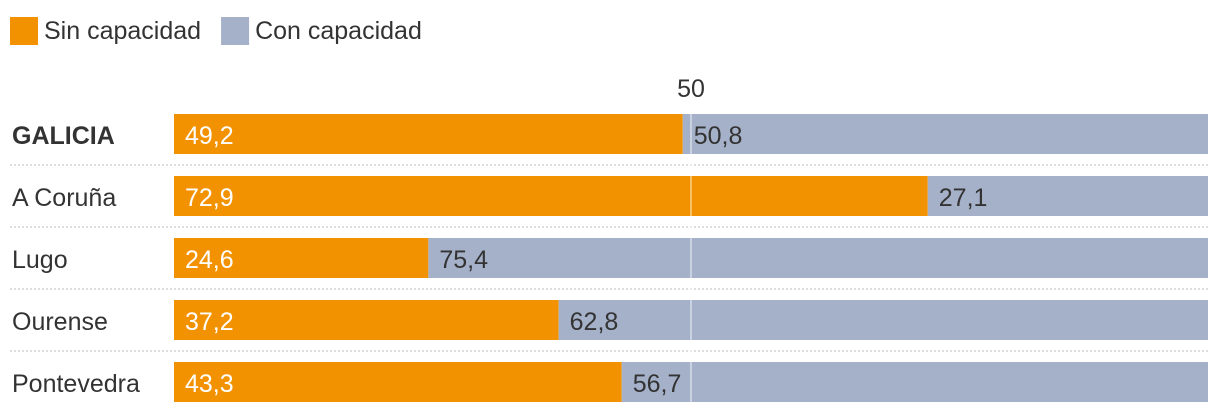  Describe the element at coordinates (301, 258) in the screenshot. I see `bar-sin-capacidad-lugo` at that location.